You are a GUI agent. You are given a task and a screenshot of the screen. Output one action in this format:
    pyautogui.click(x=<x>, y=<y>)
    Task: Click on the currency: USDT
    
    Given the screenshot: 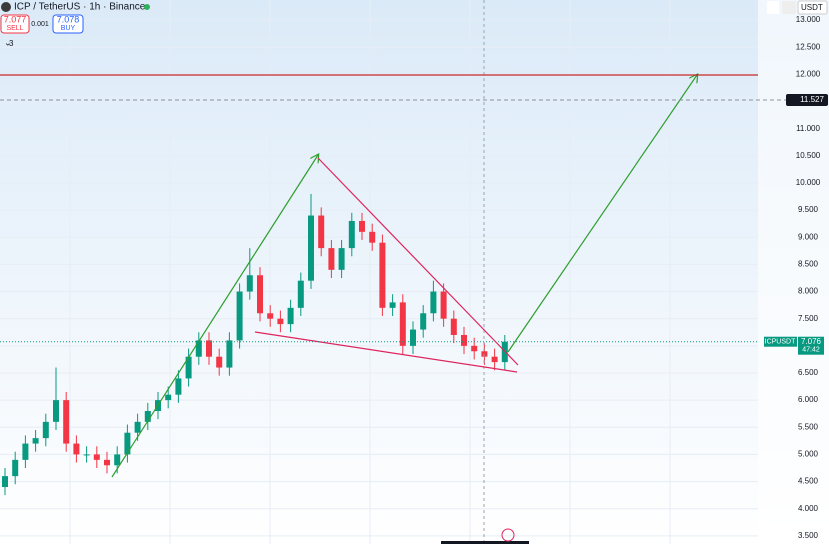 What is the action you would take?
    pyautogui.click(x=812, y=7)
    